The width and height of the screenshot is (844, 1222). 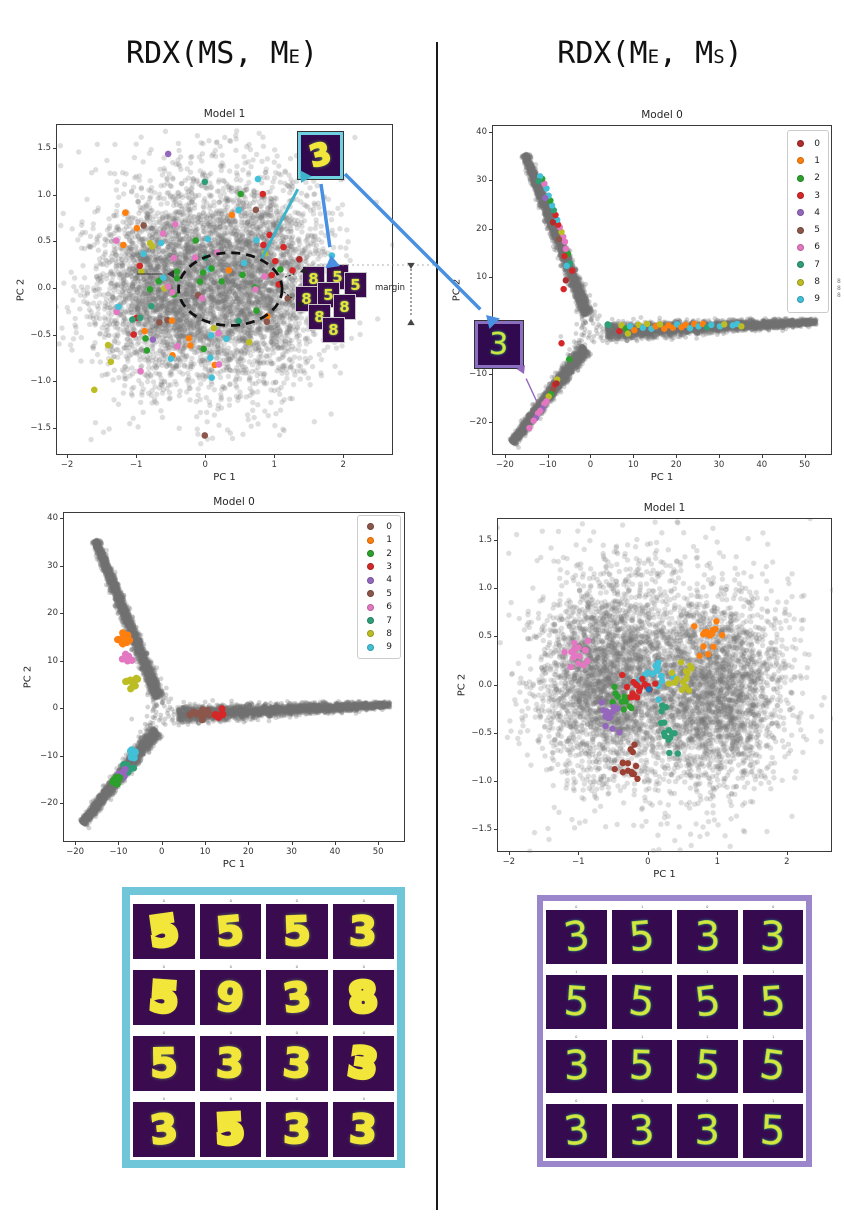 What do you see at coordinates (40, 334) in the screenshot?
I see `y-tick-label: −0.5` at bounding box center [40, 334].